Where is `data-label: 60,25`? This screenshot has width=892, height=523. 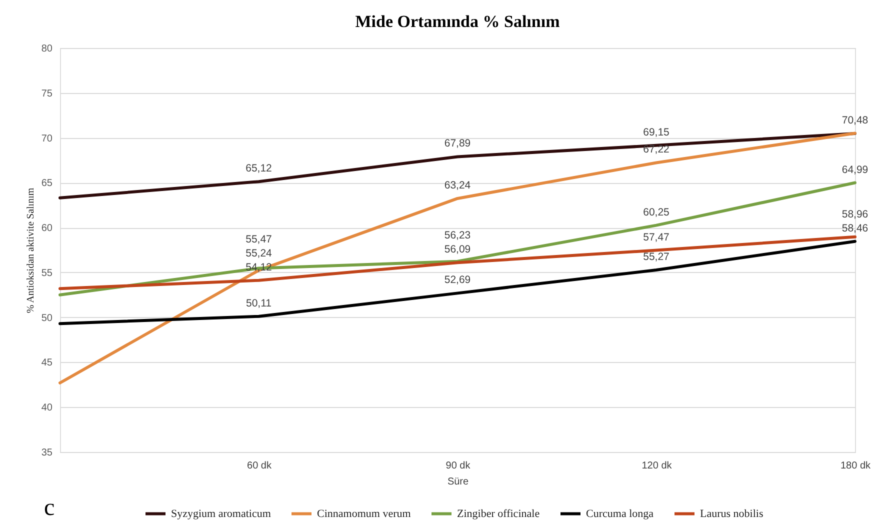 data-label: 60,25 is located at coordinates (656, 212).